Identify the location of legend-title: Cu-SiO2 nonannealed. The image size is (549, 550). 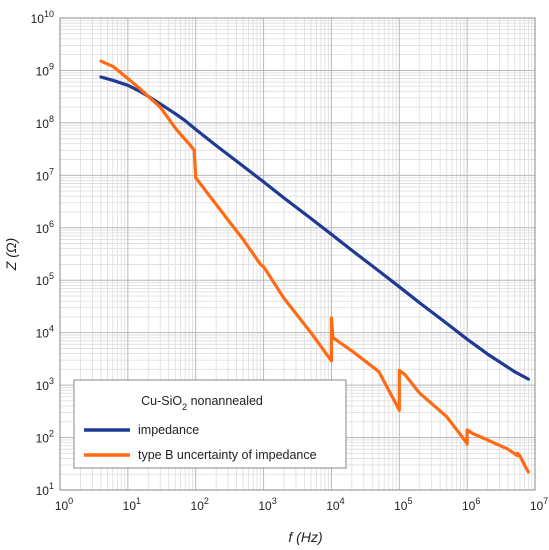
(202, 403).